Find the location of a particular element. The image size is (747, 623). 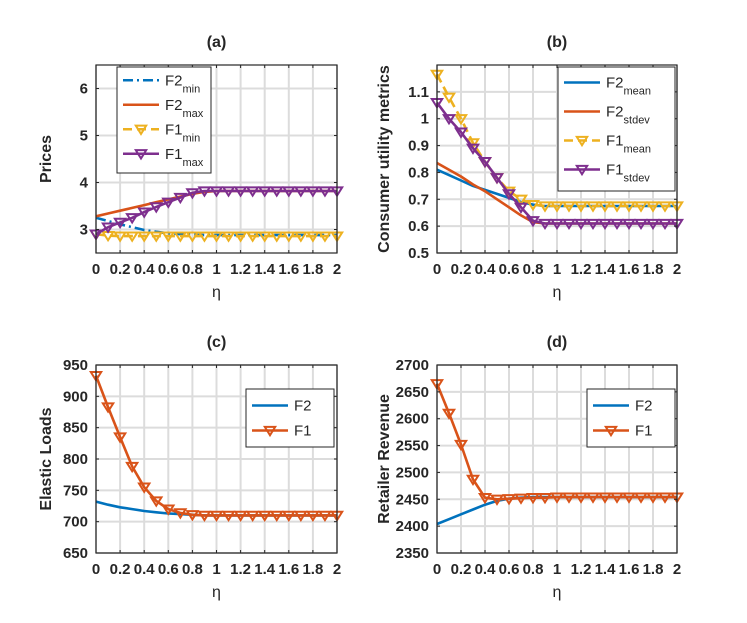

legend-label: F2 is located at coordinates (644, 406).